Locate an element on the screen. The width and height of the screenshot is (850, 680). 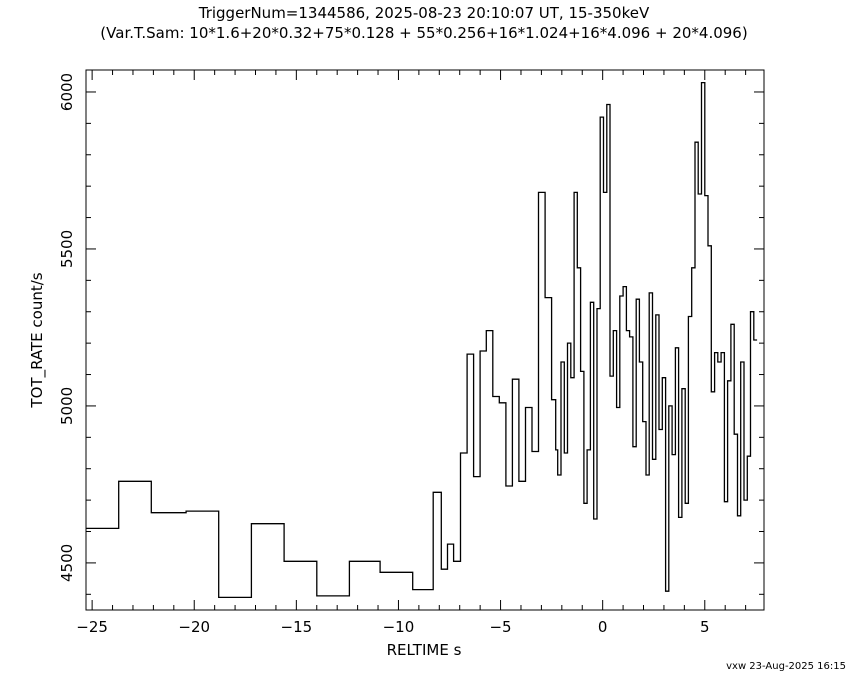
y-tick-label: 6000 is located at coordinates (67, 92).